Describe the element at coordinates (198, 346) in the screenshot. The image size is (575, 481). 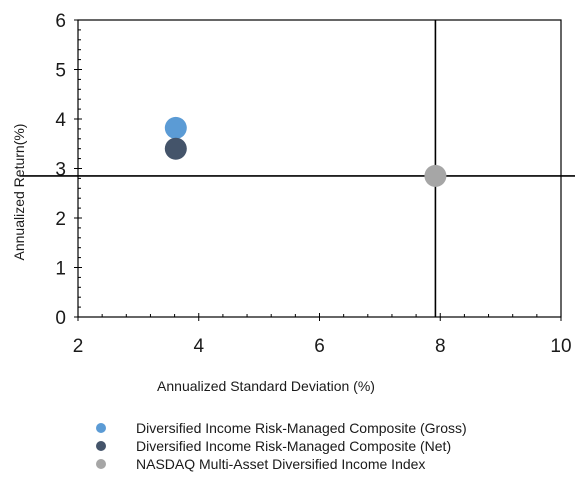
I see `x-tick-label: 4` at that location.